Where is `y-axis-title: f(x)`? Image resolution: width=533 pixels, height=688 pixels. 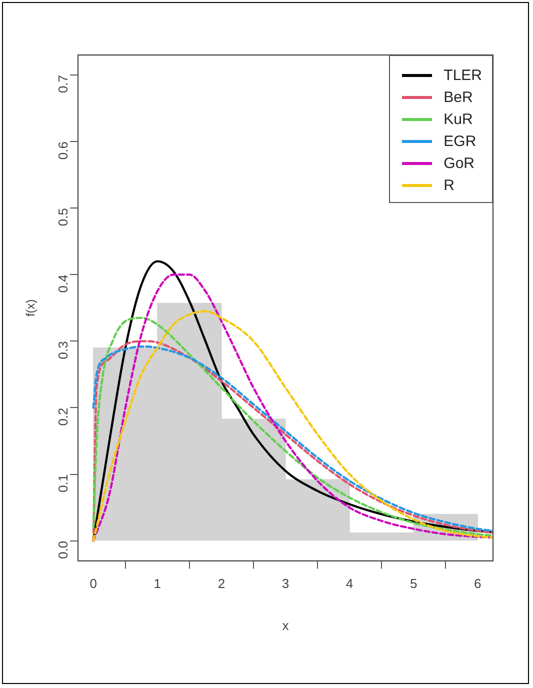
y-axis-title: f(x) is located at coordinates (31, 308).